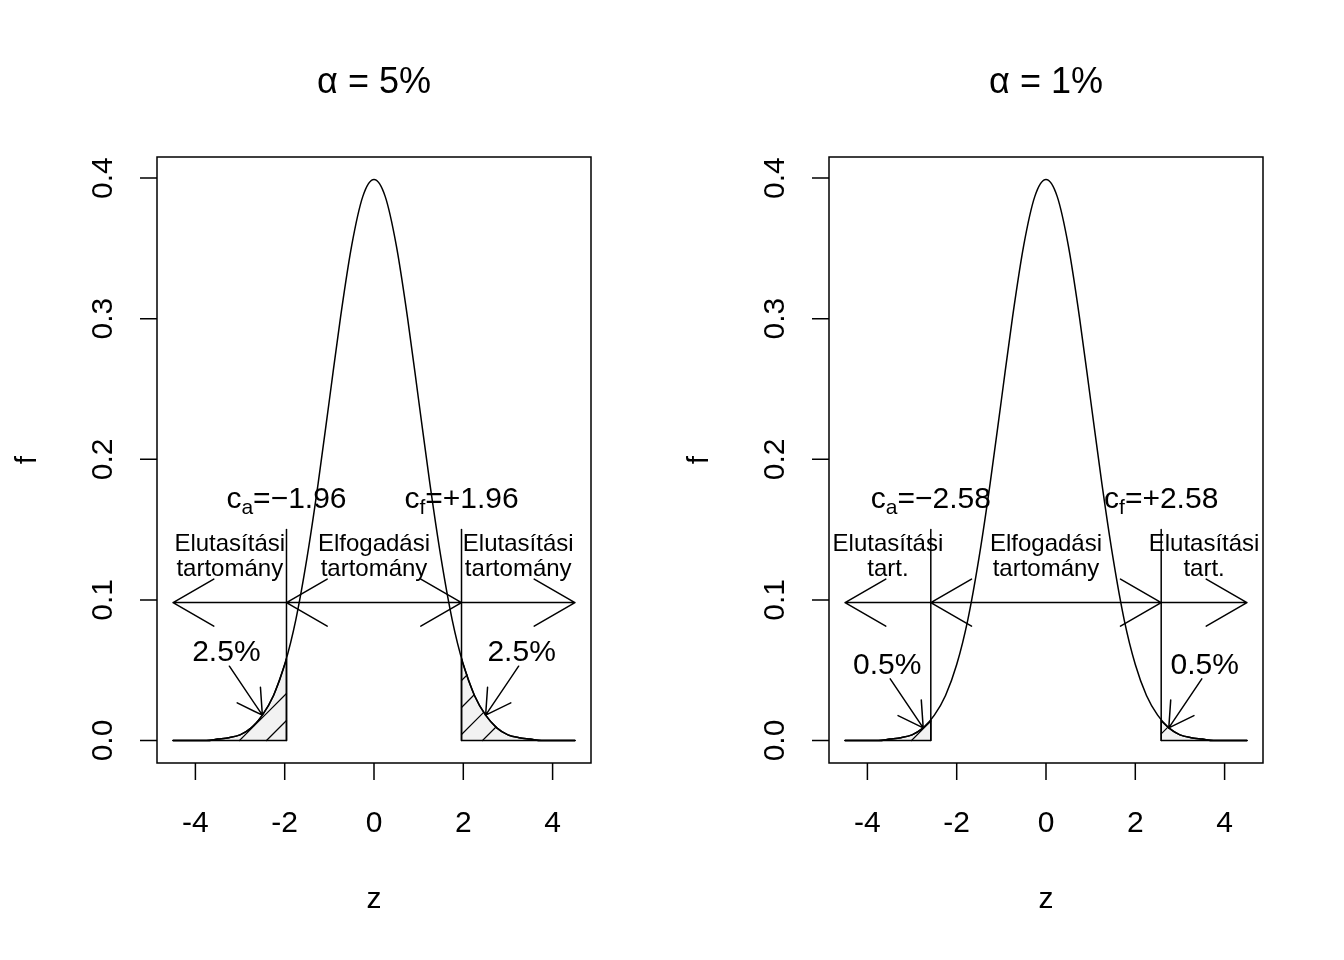  Describe the element at coordinates (374, 80) in the screenshot. I see `chart-title: α = 5%` at that location.